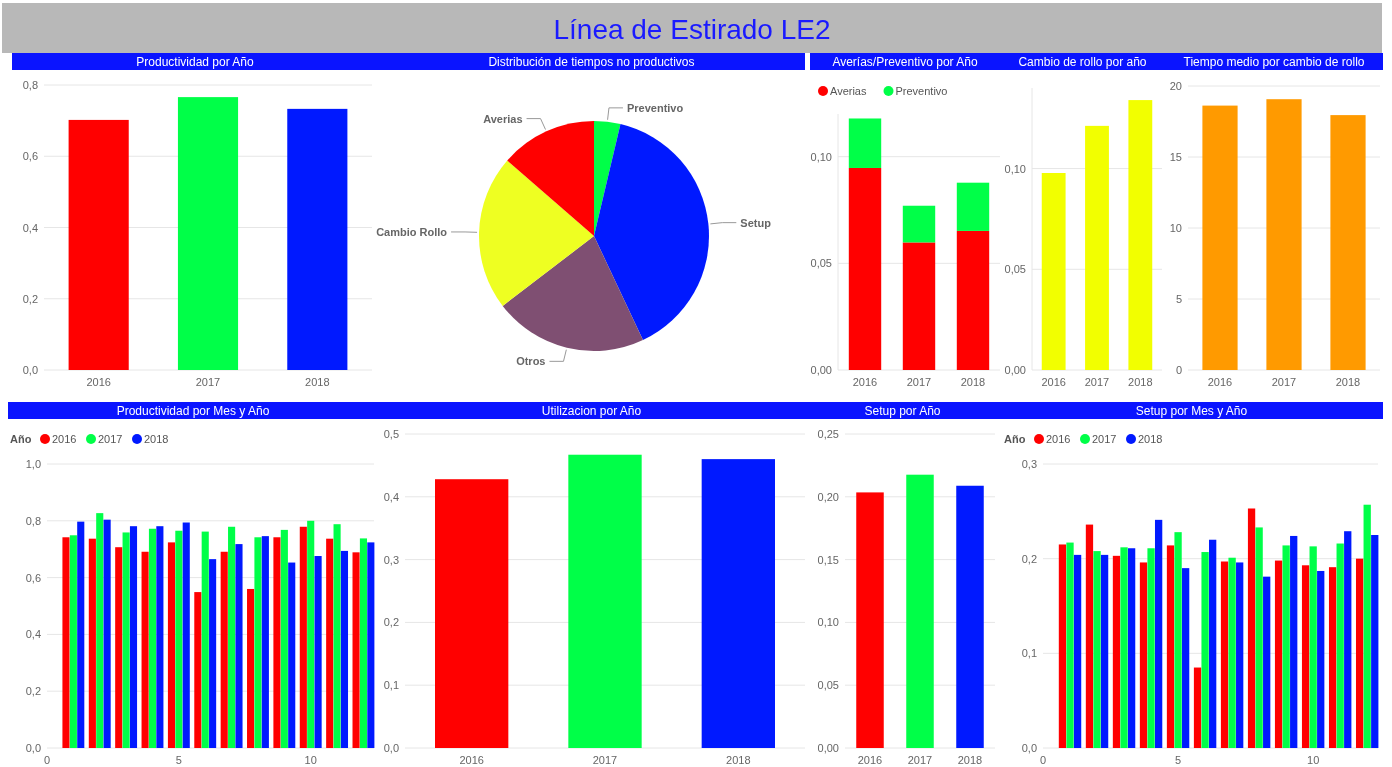  What do you see at coordinates (1175, 86) in the screenshot?
I see `y-tick-label: 20` at bounding box center [1175, 86].